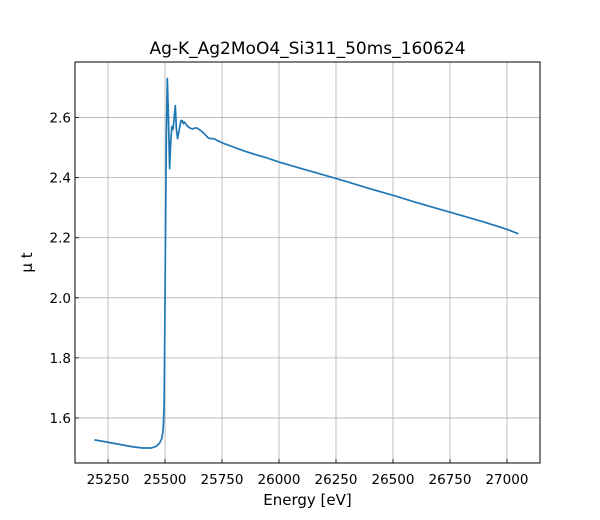 This screenshot has height=520, width=600. I want to click on x-tick-label: 26500, so click(393, 480).